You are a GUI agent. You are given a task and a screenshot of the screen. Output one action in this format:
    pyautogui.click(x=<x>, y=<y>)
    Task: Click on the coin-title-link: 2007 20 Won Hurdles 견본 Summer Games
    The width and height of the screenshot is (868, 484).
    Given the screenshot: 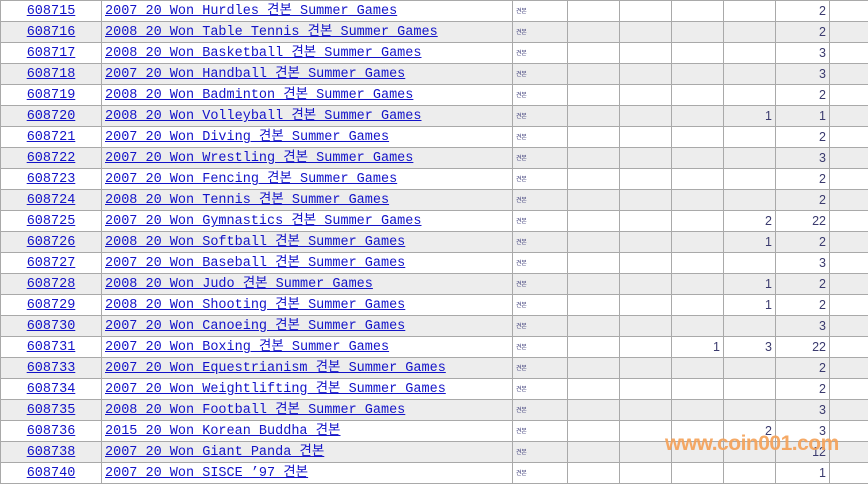 What is the action you would take?
    pyautogui.click(x=251, y=11)
    